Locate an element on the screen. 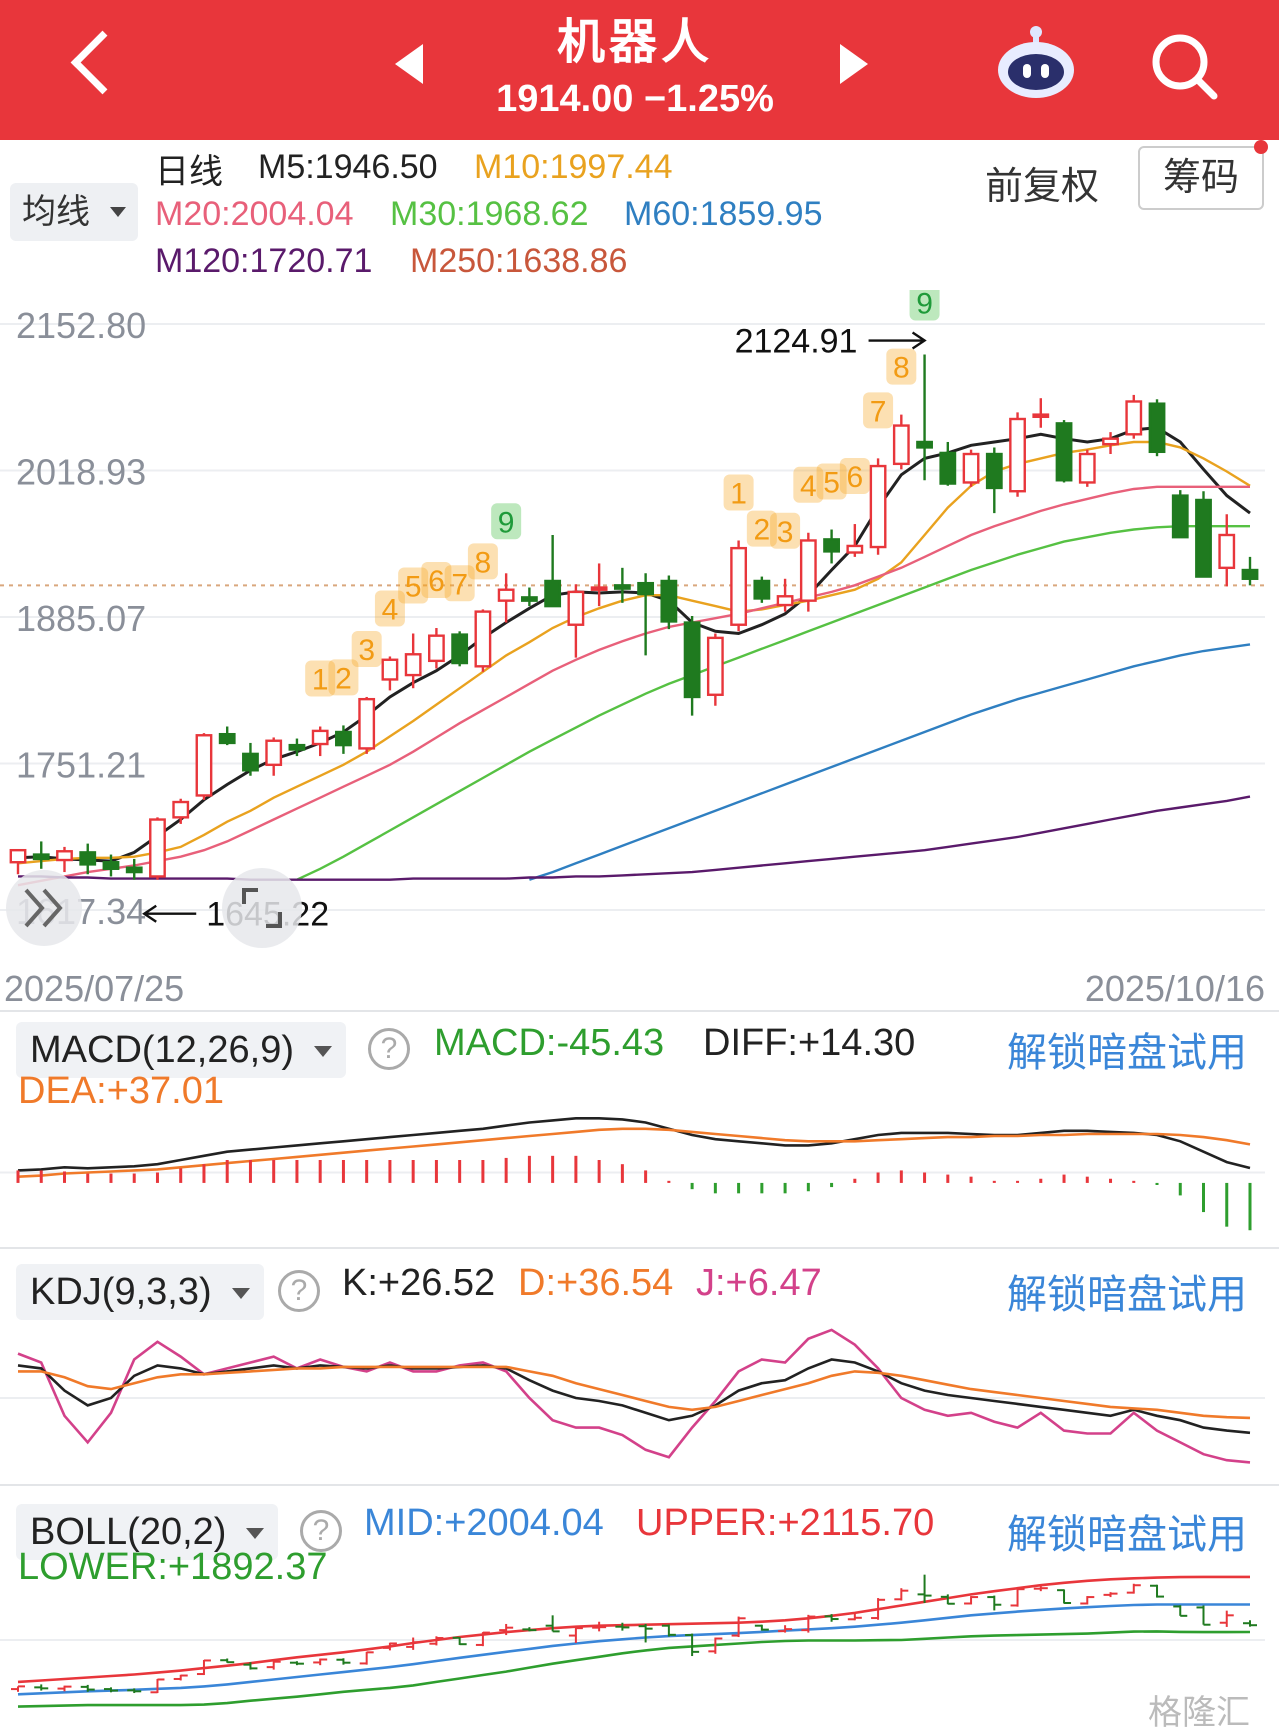 This screenshot has width=1279, height=1733. lower-value: LOWER:+1892.37 is located at coordinates (173, 1567).